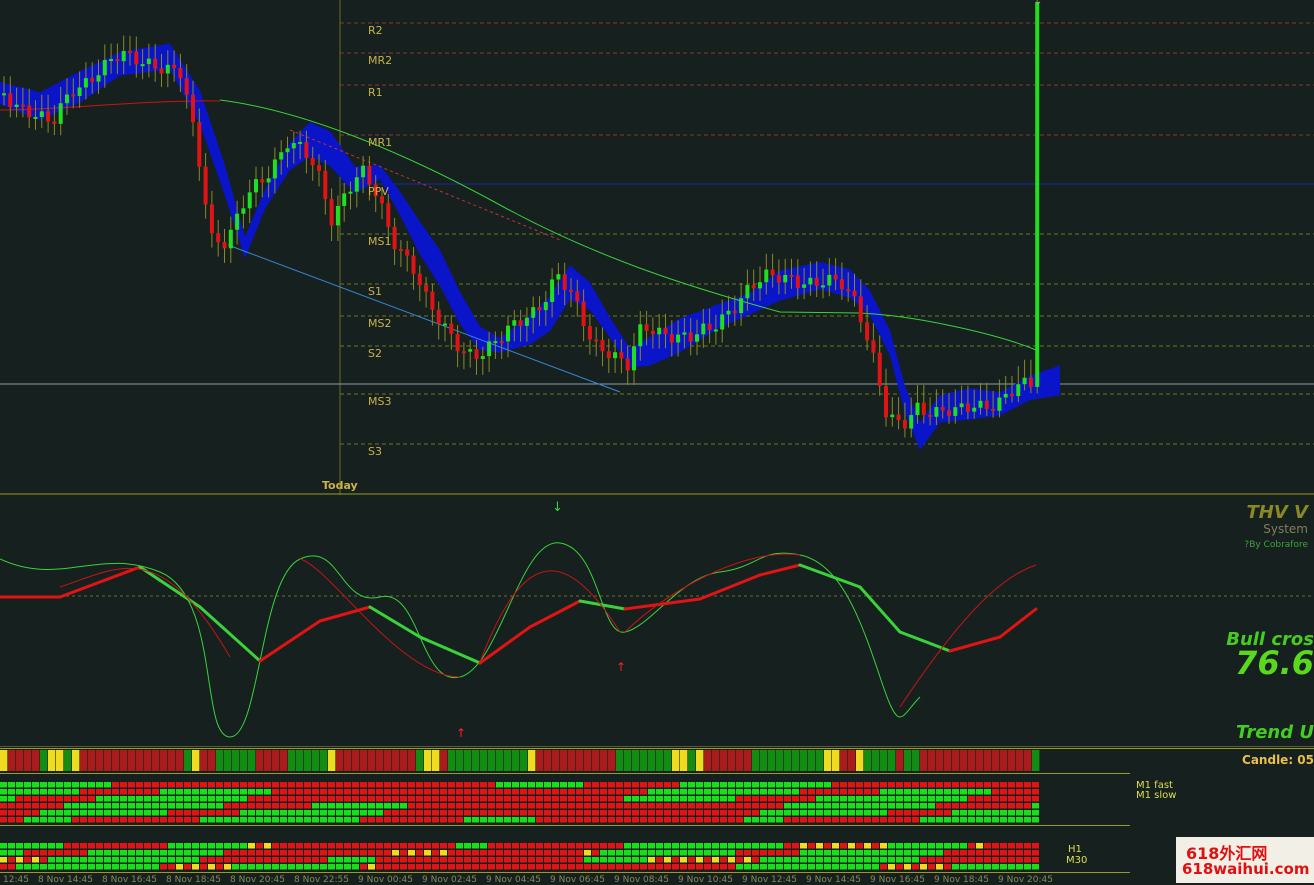 This screenshot has height=885, width=1314. I want to click on level-label-s3: S3, so click(375, 451).